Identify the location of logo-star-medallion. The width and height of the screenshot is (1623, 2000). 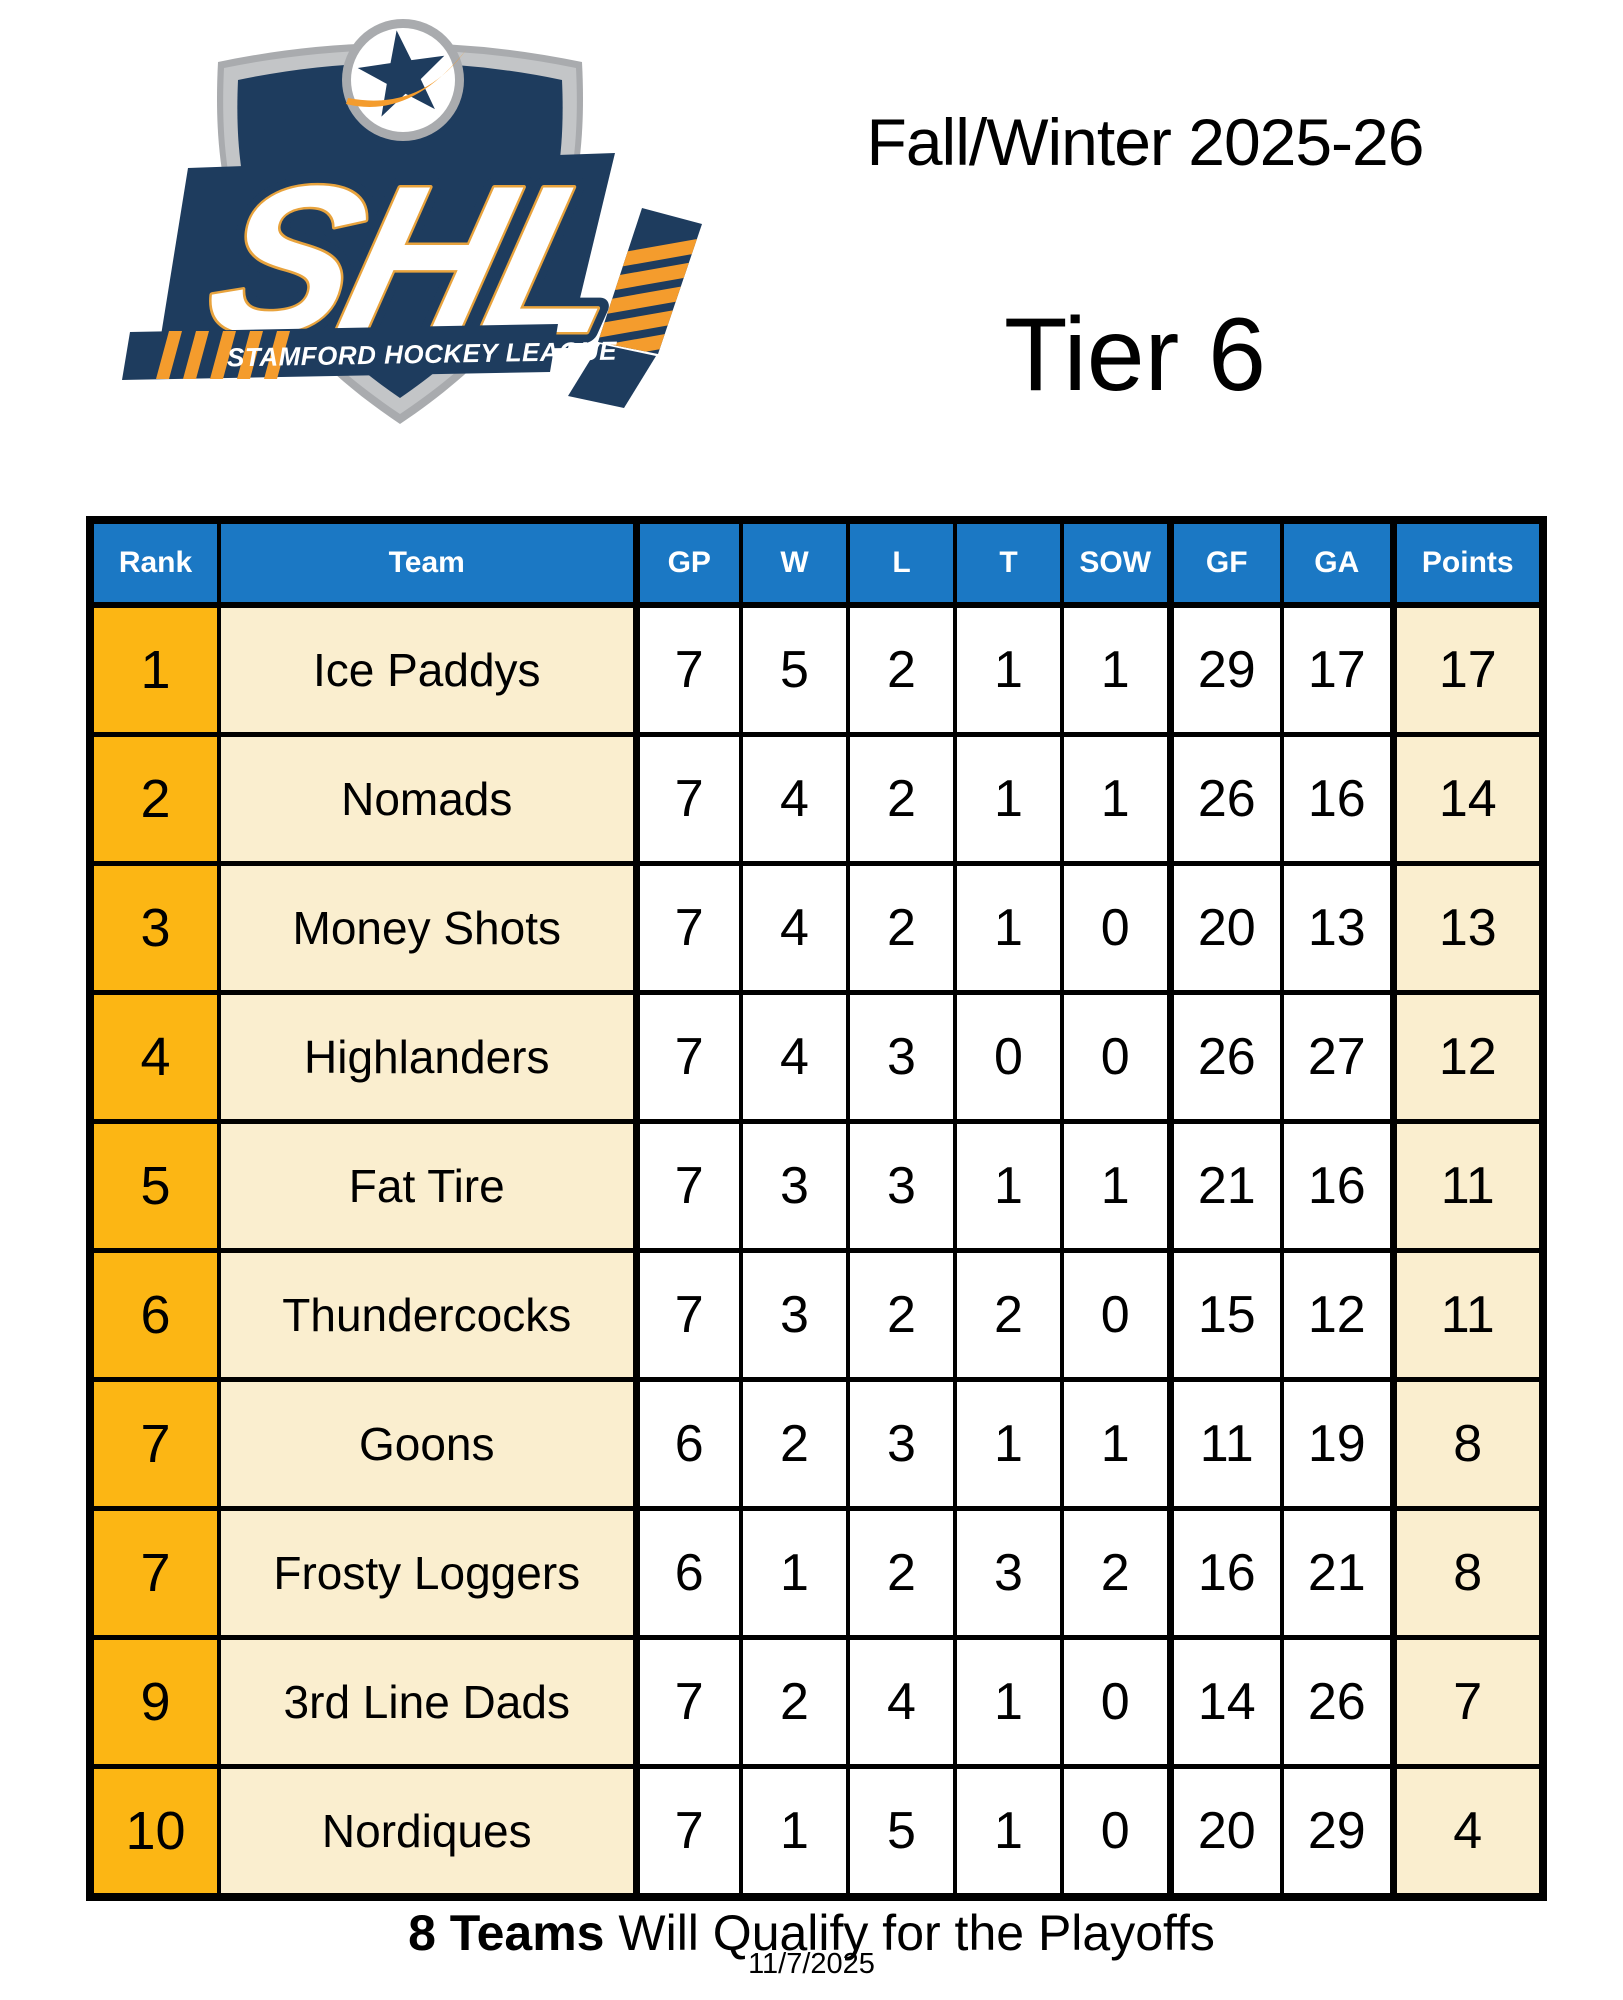
(404, 80).